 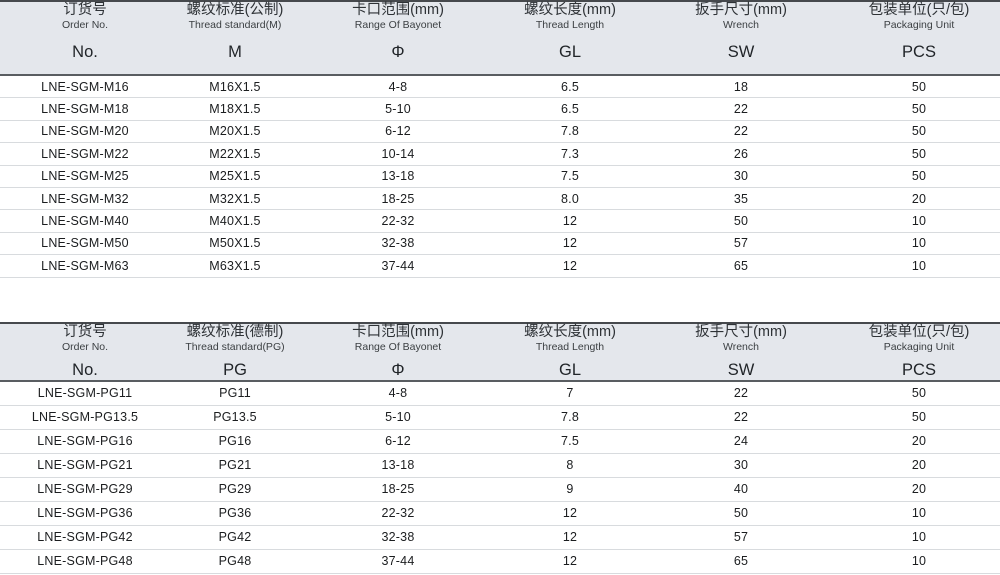 I want to click on table-cell: LNE-SGM-PG29, so click(x=85, y=489).